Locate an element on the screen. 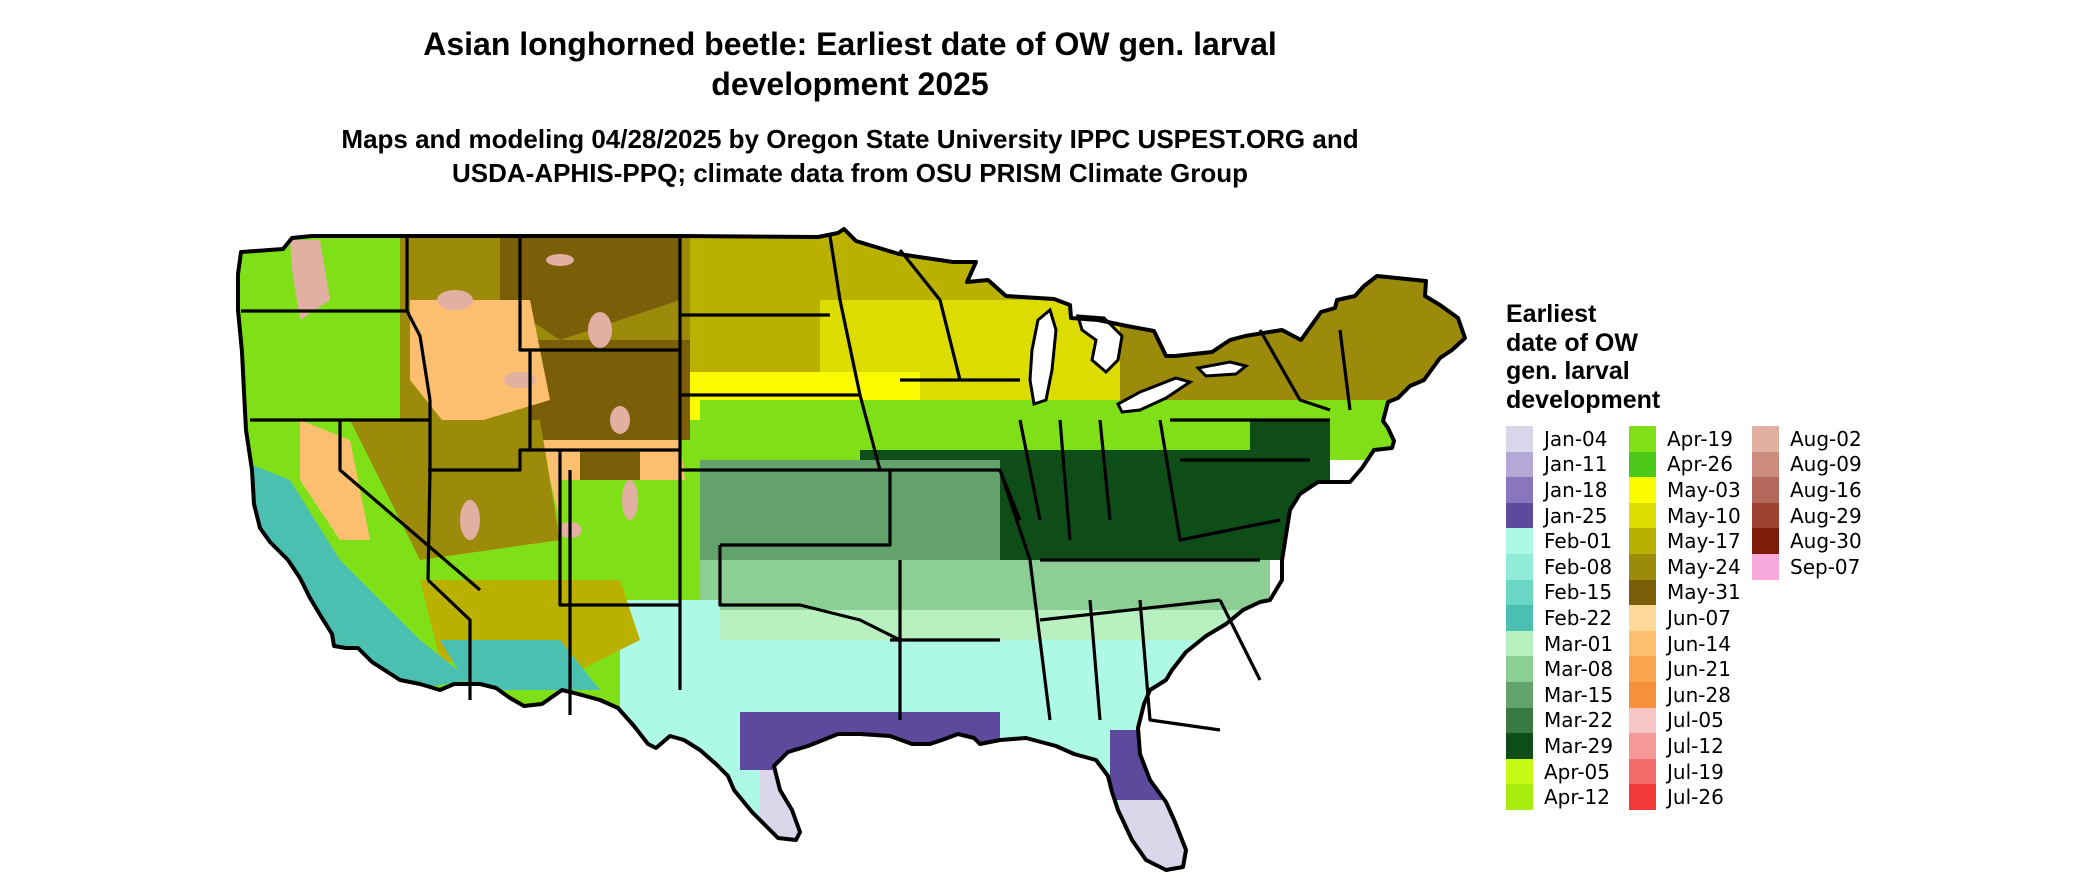  legend-label: Feb-01 is located at coordinates (1578, 541).